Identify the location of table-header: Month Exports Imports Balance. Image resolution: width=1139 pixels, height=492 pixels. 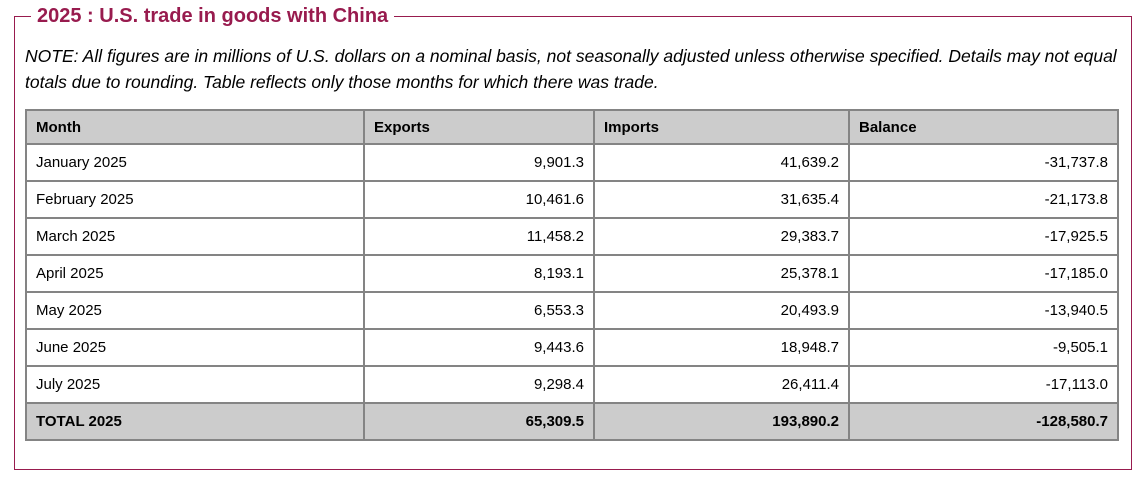
(572, 127).